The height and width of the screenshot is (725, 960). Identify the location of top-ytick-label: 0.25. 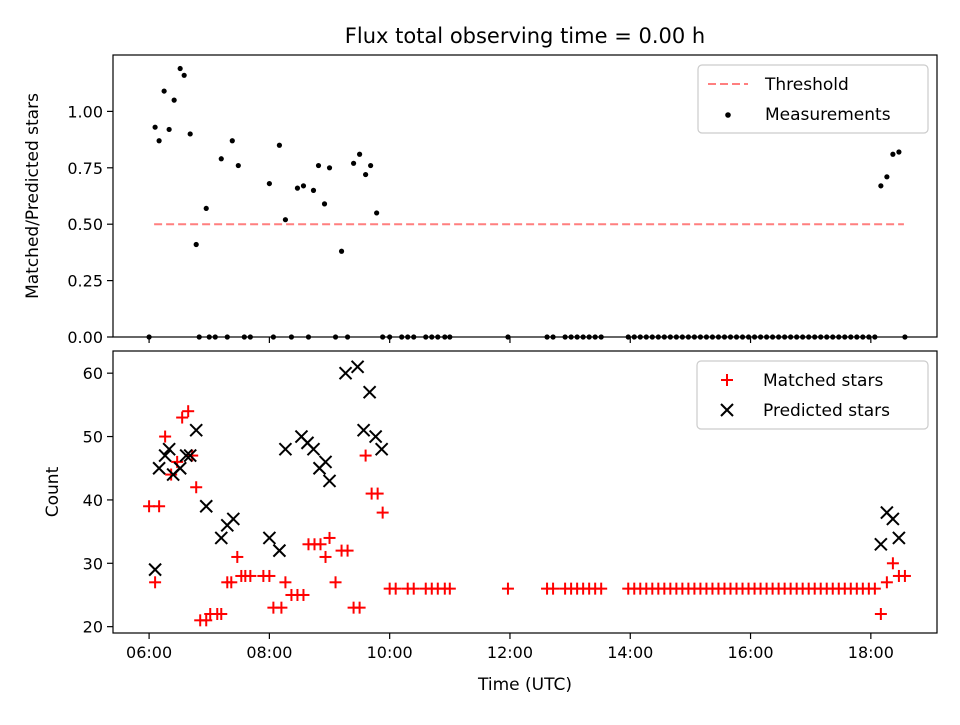
(85, 281).